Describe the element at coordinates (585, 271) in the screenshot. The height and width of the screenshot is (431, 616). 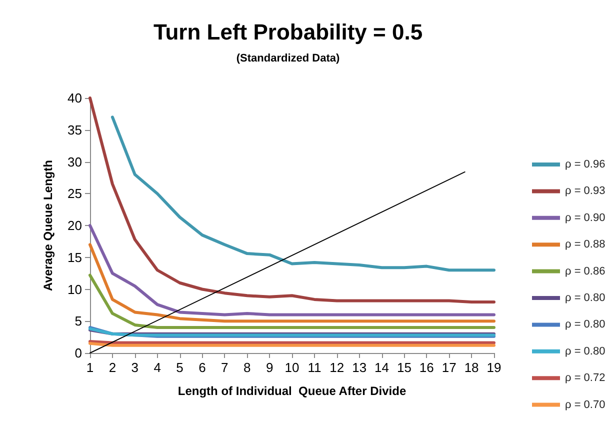
I see `legend-label: ρ = 0.86` at that location.